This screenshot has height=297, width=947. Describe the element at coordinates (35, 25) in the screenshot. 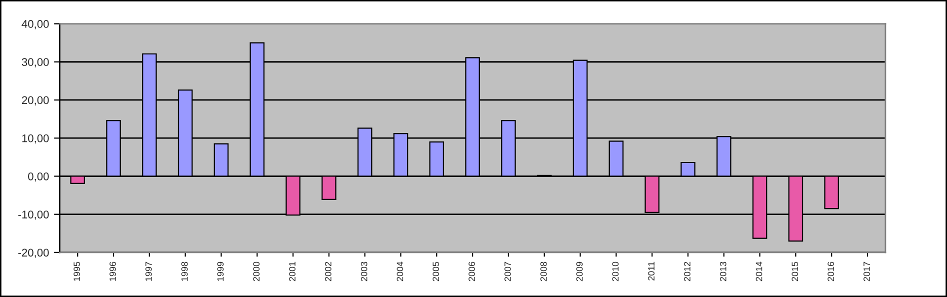

I see `y-tick-label: 40,00` at that location.